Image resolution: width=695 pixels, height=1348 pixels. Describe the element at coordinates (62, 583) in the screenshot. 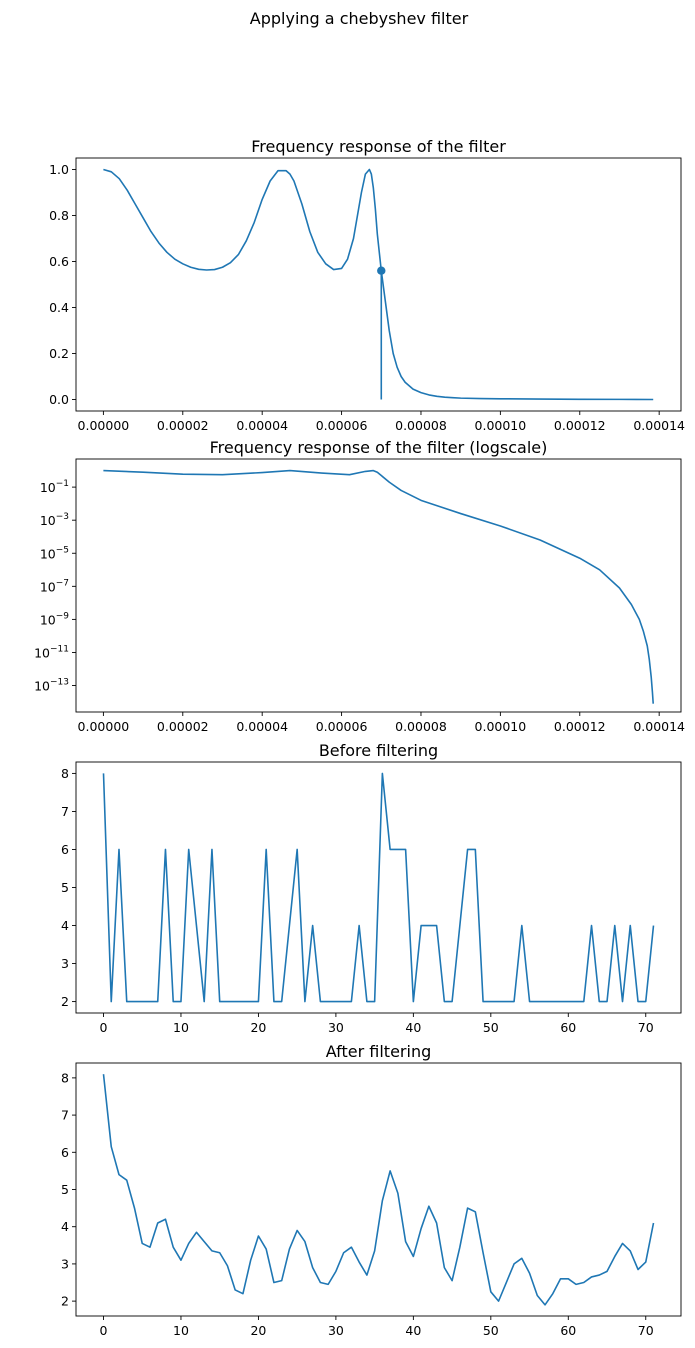

I see `y-tick-exponent: −7` at that location.